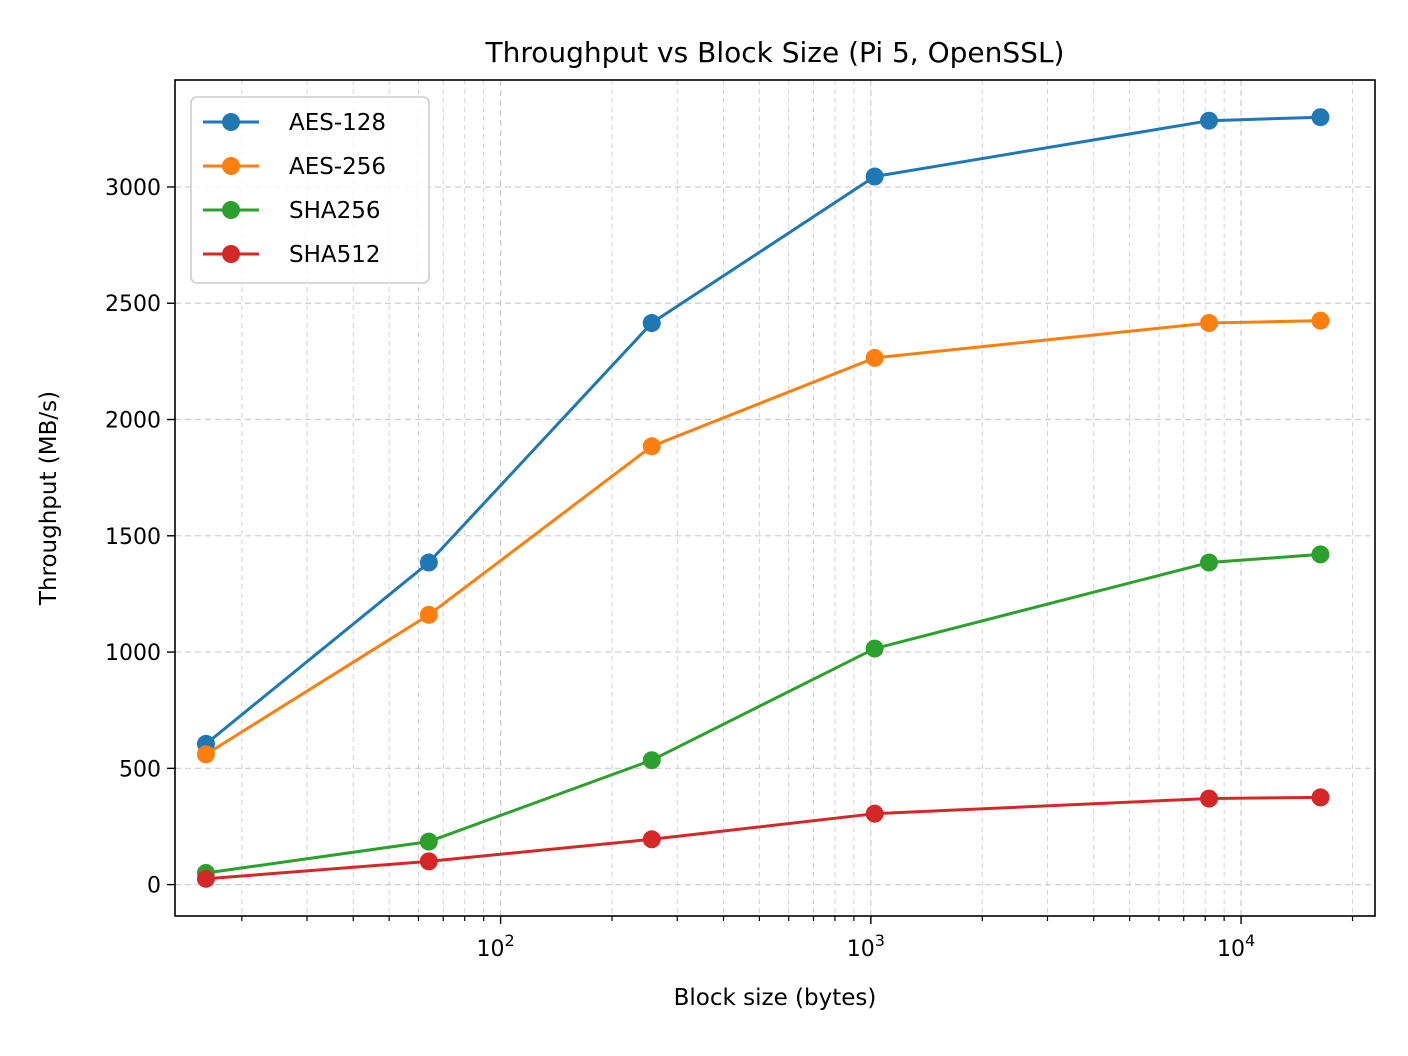  What do you see at coordinates (335, 211) in the screenshot?
I see `legend-label-sha256: SHA256` at bounding box center [335, 211].